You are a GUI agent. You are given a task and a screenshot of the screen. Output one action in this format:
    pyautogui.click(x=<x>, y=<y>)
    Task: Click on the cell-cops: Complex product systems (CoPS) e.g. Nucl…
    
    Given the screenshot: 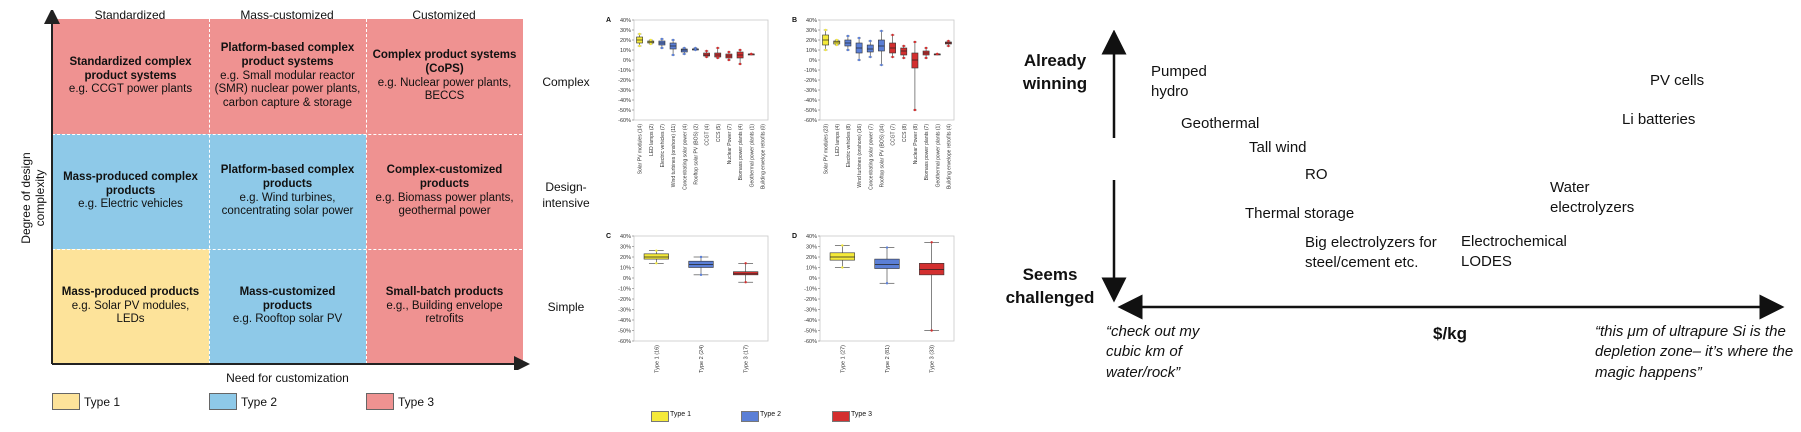 What is the action you would take?
    pyautogui.click(x=444, y=76)
    